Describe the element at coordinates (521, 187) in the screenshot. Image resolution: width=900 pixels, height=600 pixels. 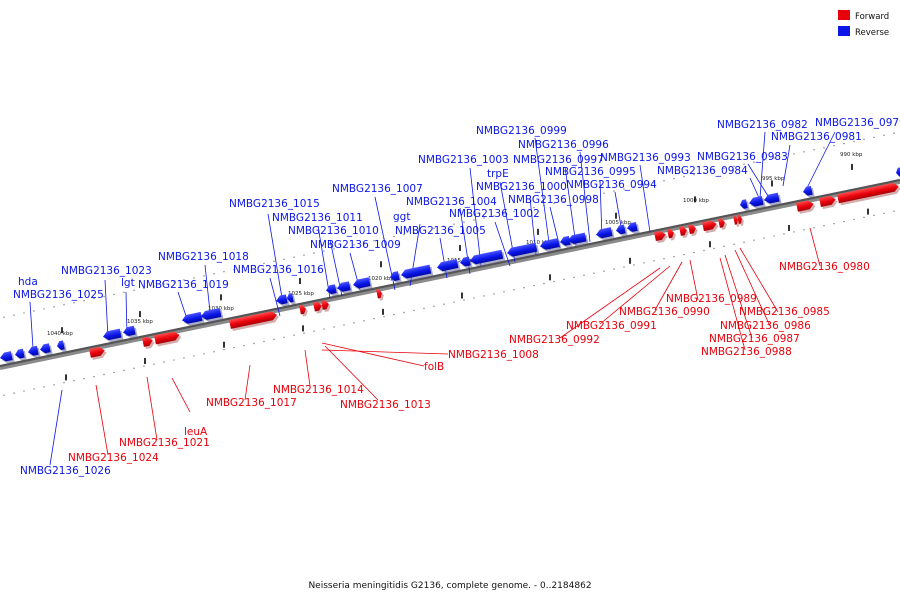
I see `gene-label: NMBG2136_1000` at that location.